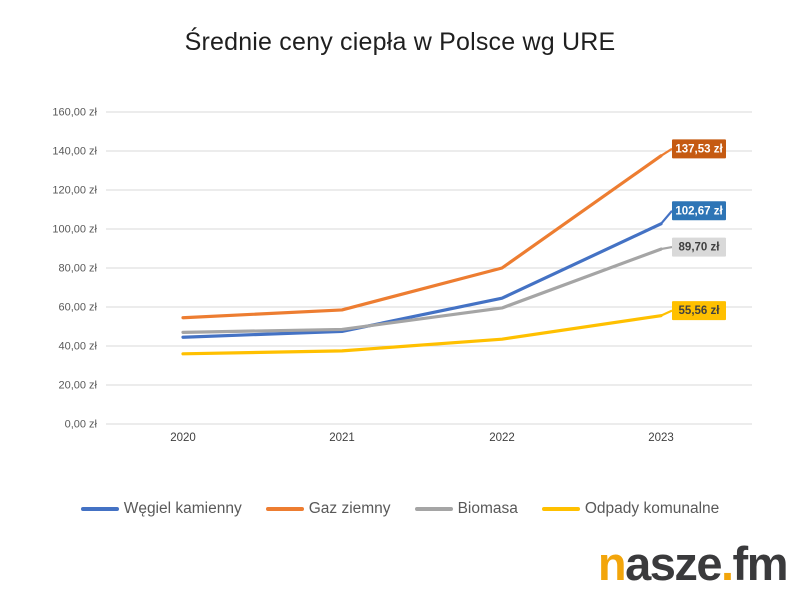 The height and width of the screenshot is (600, 800). I want to click on y-tick-label: 100,00 zł, so click(74, 229).